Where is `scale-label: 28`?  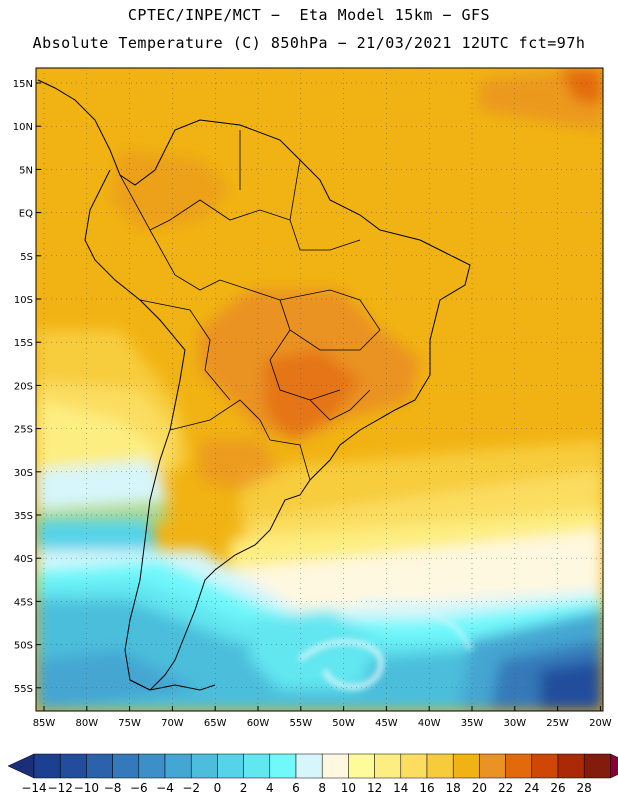 scale-label: 28 is located at coordinates (584, 788).